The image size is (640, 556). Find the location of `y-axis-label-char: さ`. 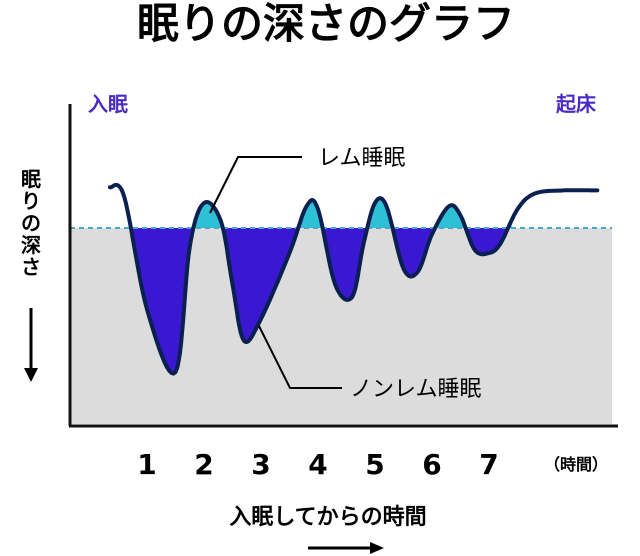

y-axis-label-char: さ is located at coordinates (31, 267).